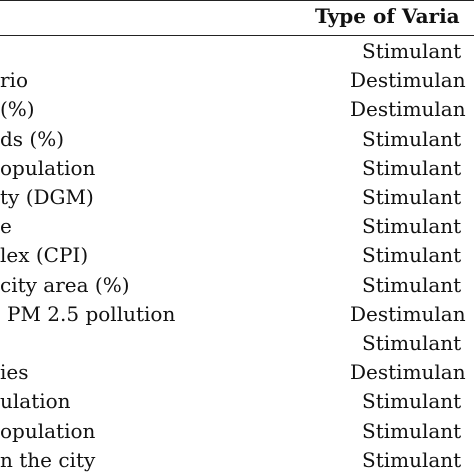 Image resolution: width=474 pixels, height=474 pixels. I want to click on table-row: (%) Destimulan, so click(237, 112).